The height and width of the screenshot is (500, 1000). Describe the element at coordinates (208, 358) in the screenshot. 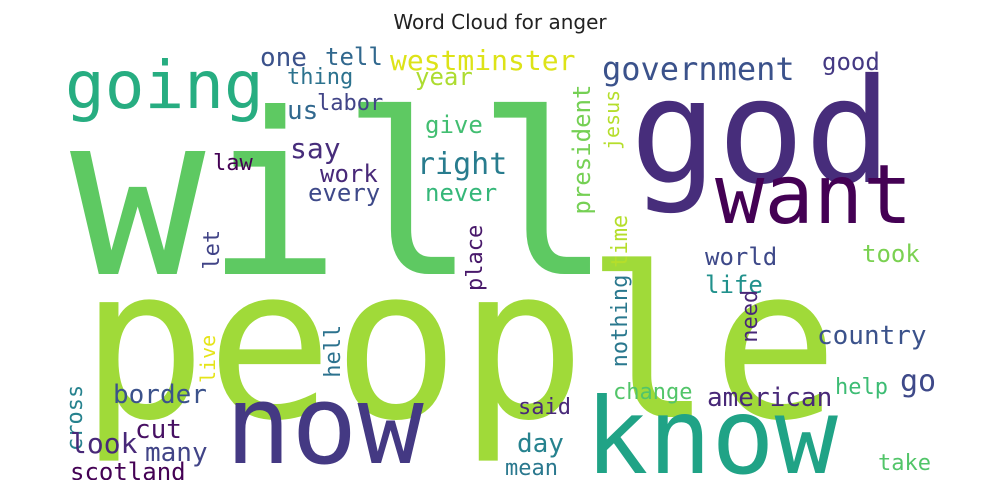

I see `word-live: live` at that location.